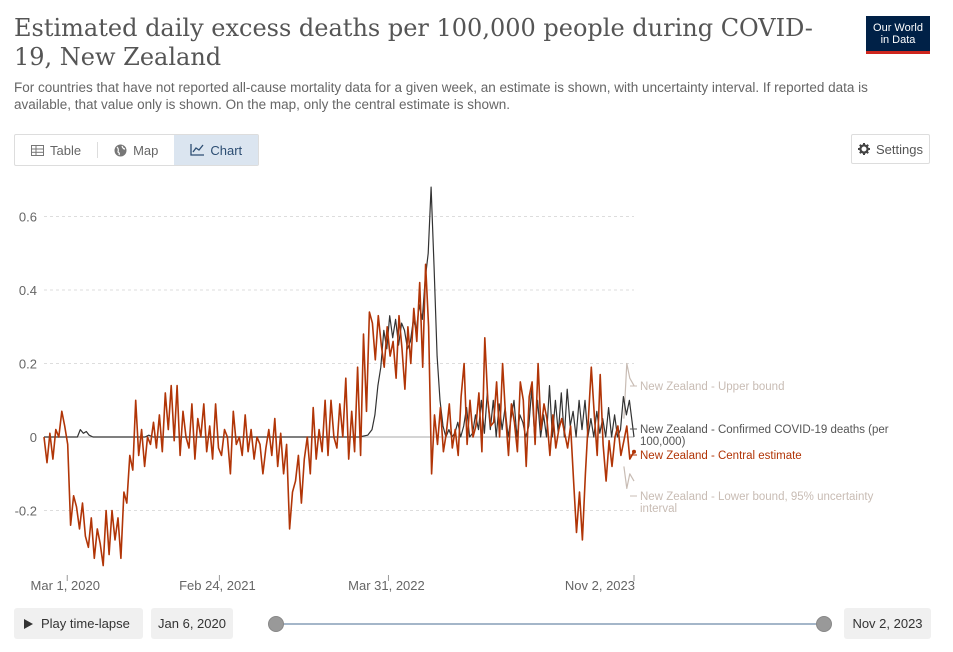 Image resolution: width=953 pixels, height=652 pixels. I want to click on view-tabs: Table Map Chart, so click(137, 150).